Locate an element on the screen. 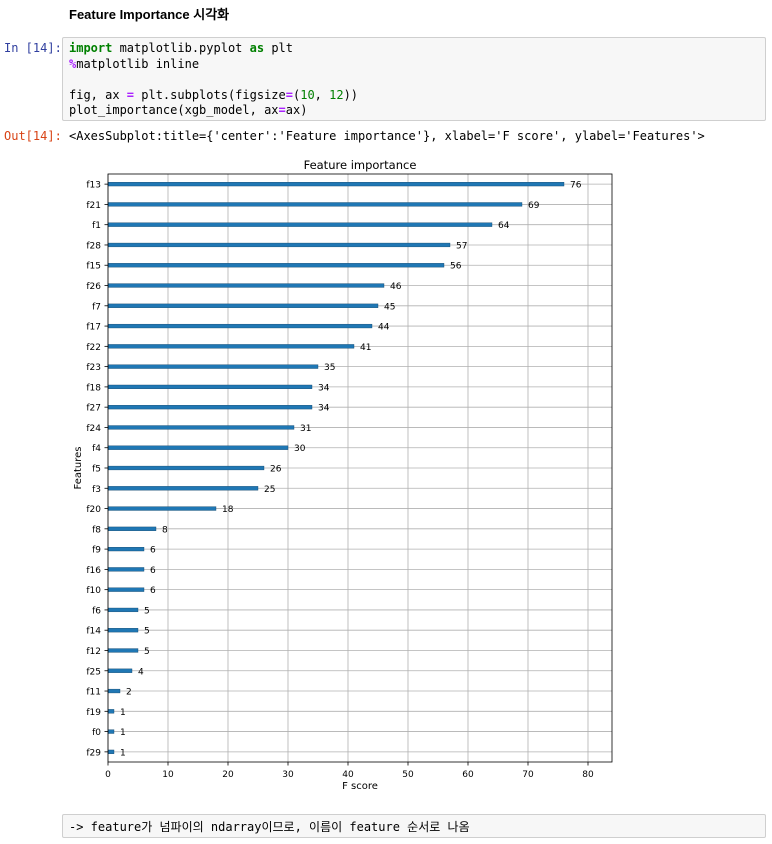  bar-f18 is located at coordinates (210, 386).